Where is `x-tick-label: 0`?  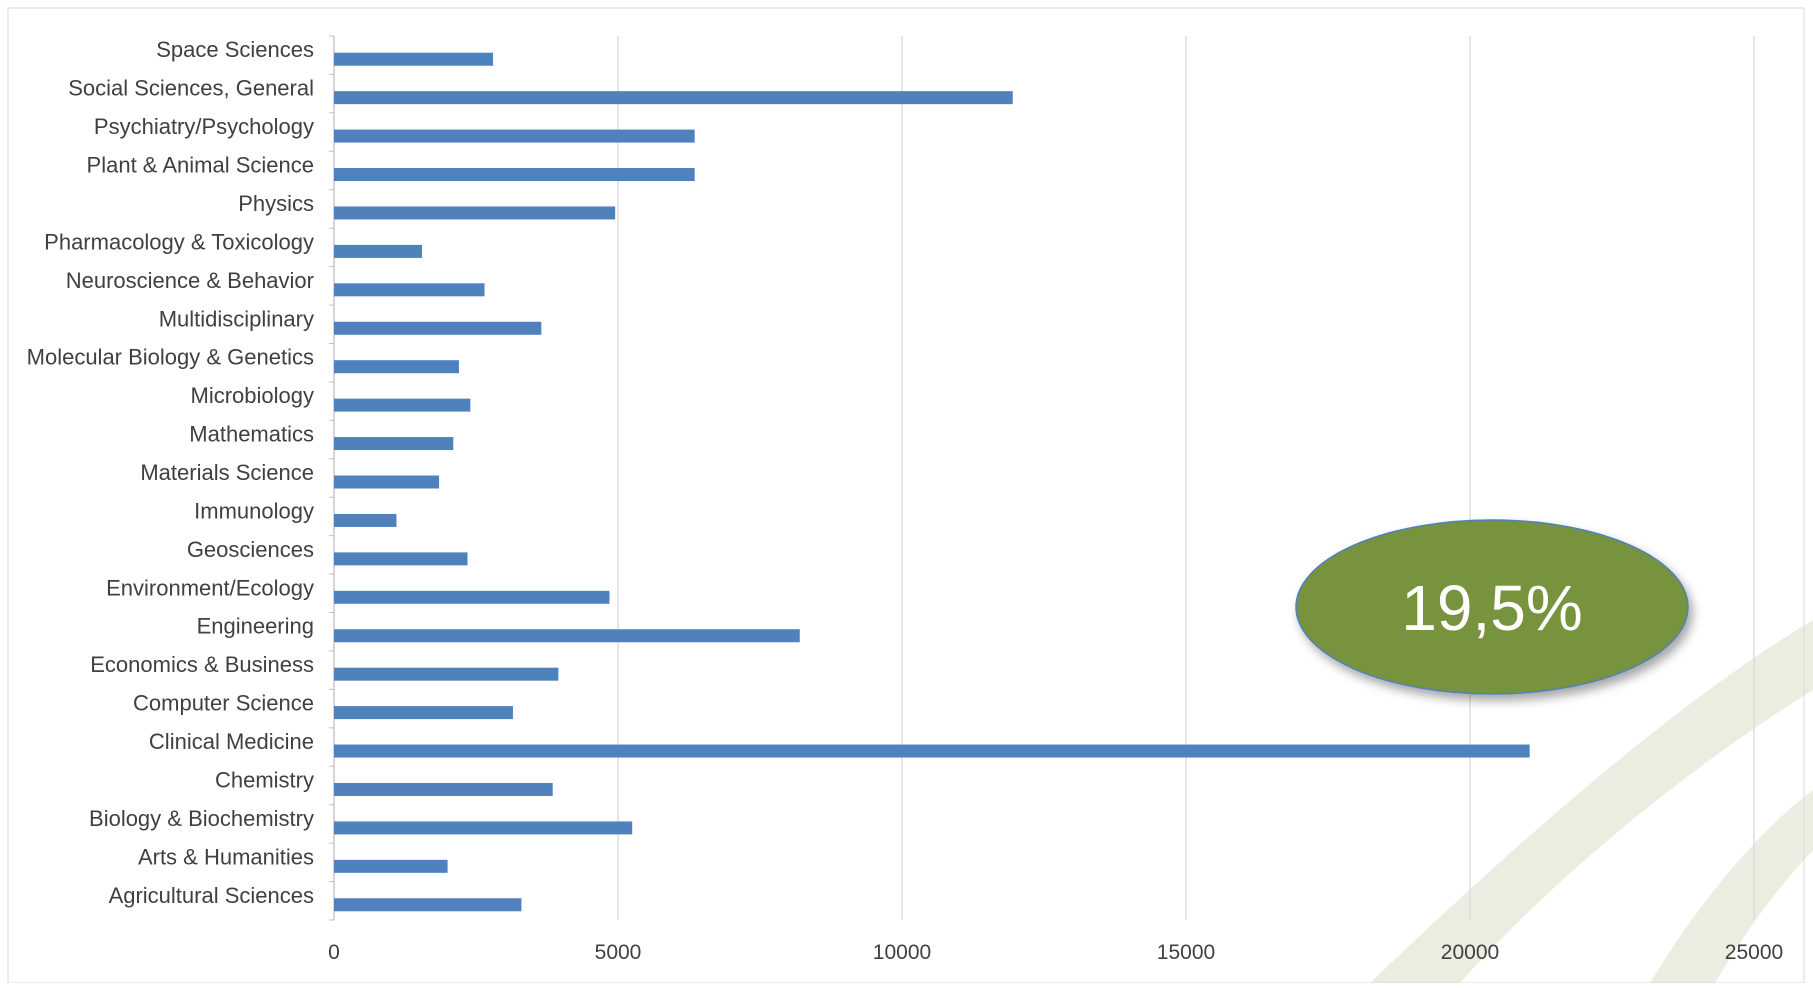
x-tick-label: 0 is located at coordinates (334, 952).